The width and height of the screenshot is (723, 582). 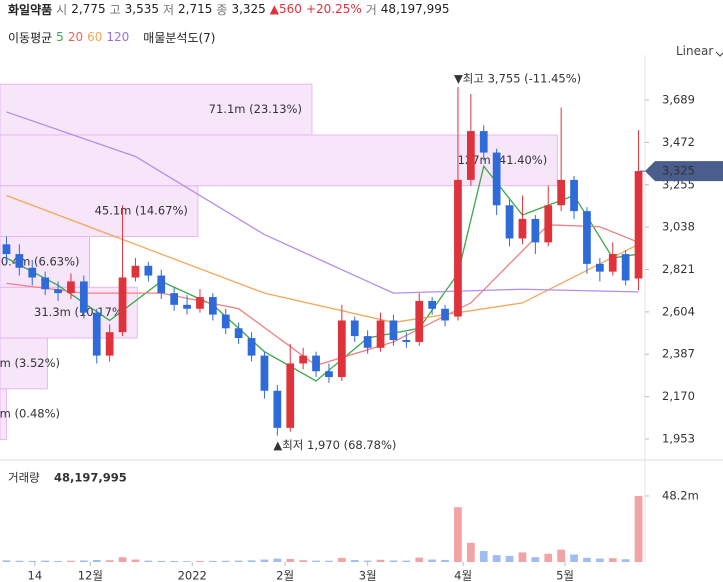 What do you see at coordinates (678, 438) in the screenshot?
I see `y-tick-label: 1,953` at bounding box center [678, 438].